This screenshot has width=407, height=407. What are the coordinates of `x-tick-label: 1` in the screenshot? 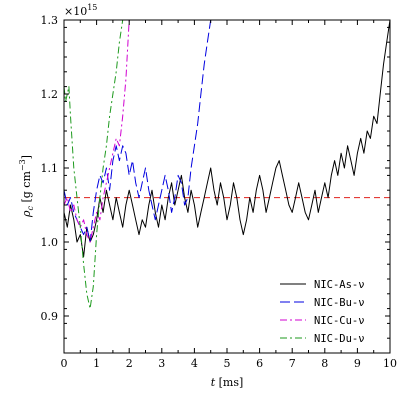 It's located at (96, 363).